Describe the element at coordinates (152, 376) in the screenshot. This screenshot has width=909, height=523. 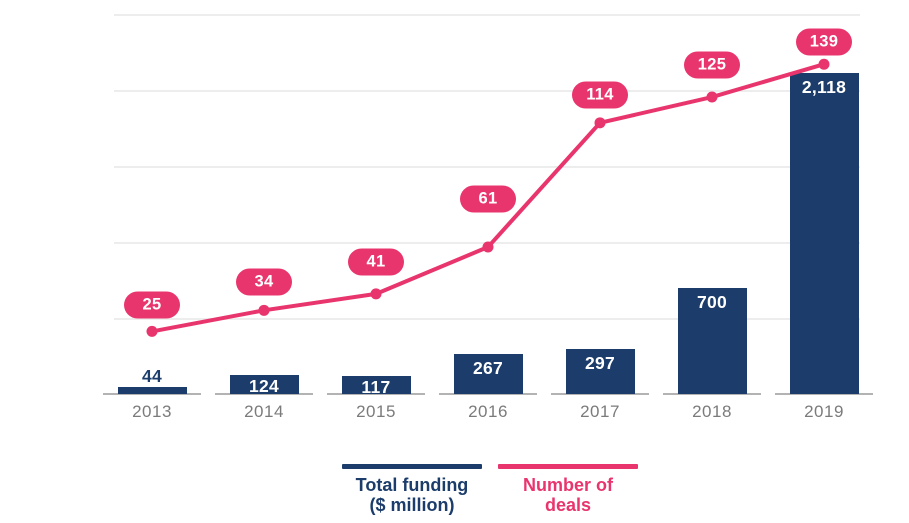
I see `bar-value-label-2013: 44` at that location.